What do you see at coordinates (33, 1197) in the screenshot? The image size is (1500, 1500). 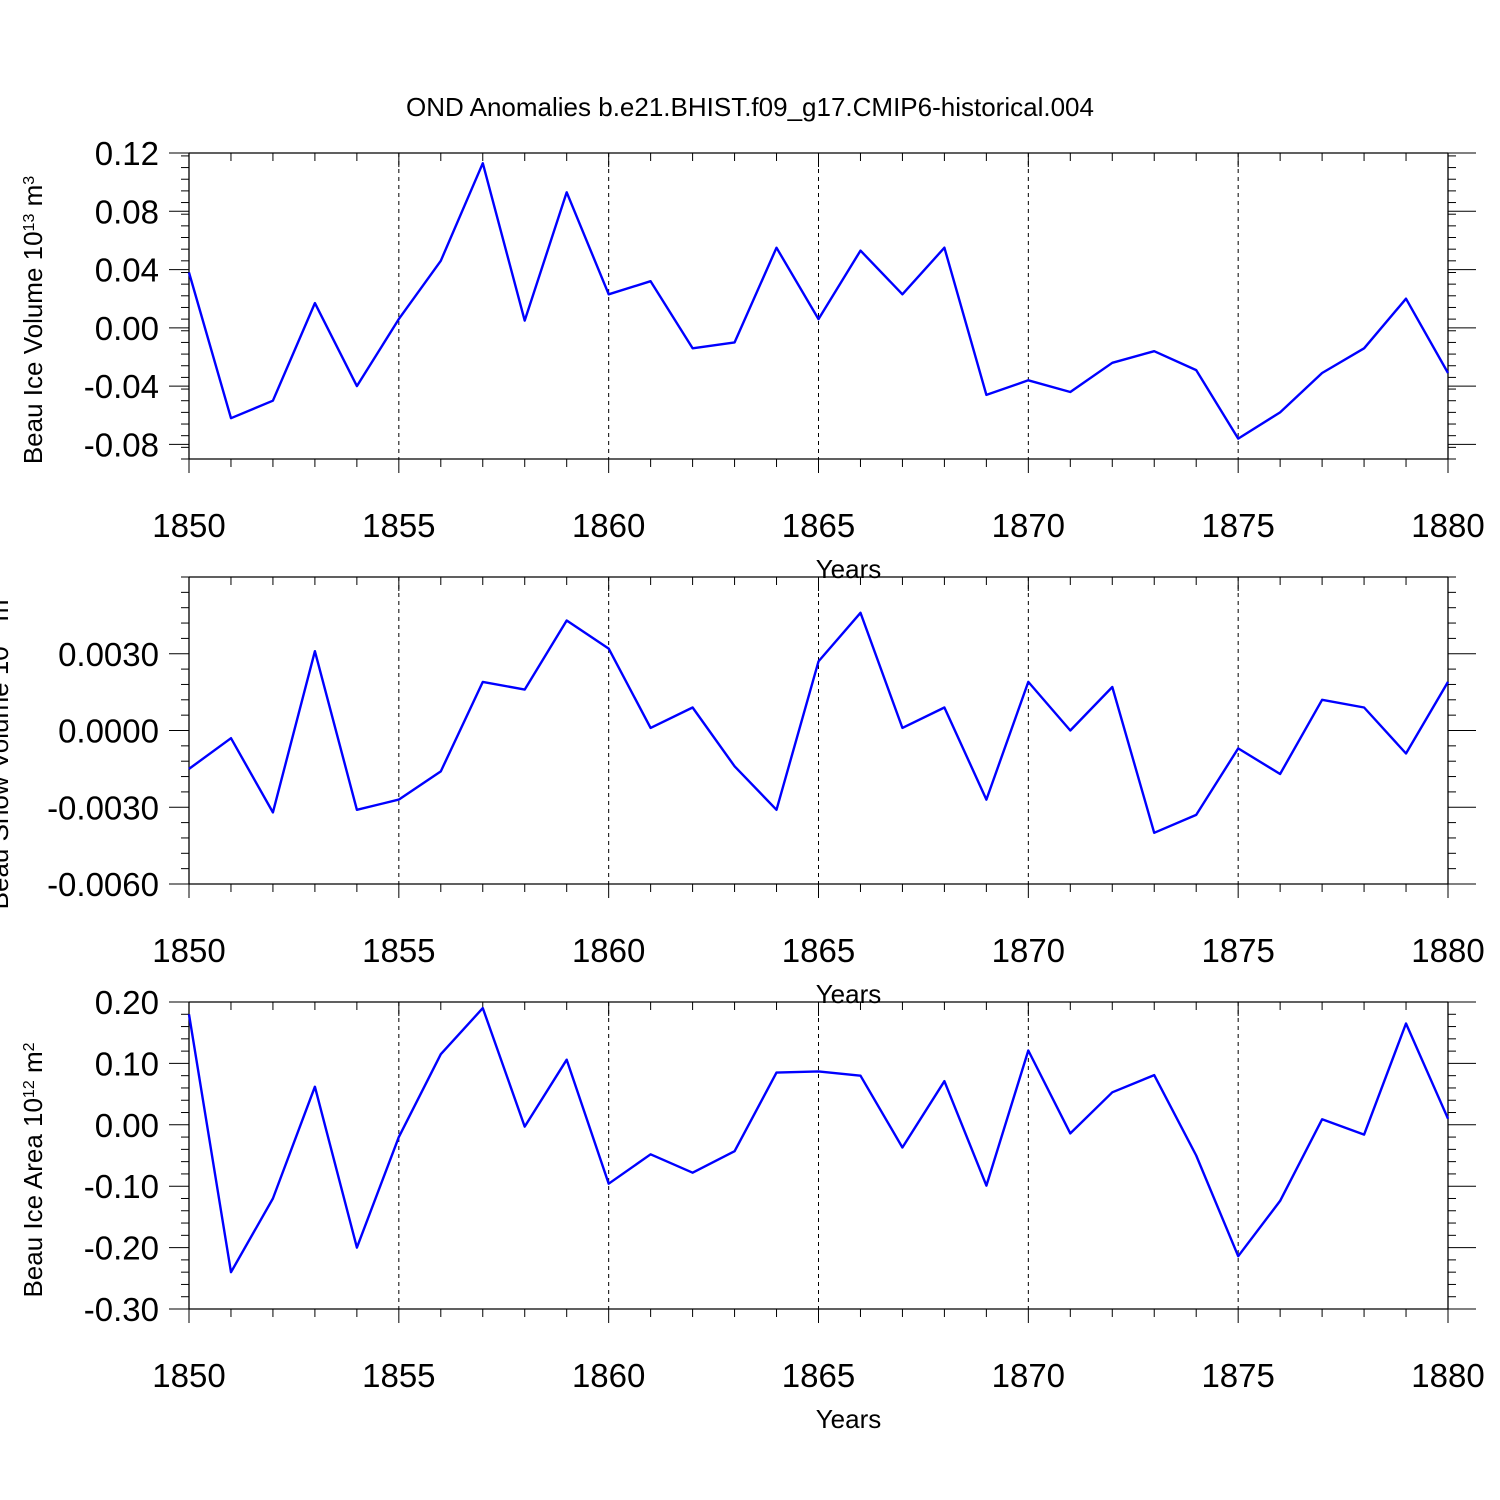 I see `y-axis-title-main: Beau Ice Area 10` at bounding box center [33, 1197].